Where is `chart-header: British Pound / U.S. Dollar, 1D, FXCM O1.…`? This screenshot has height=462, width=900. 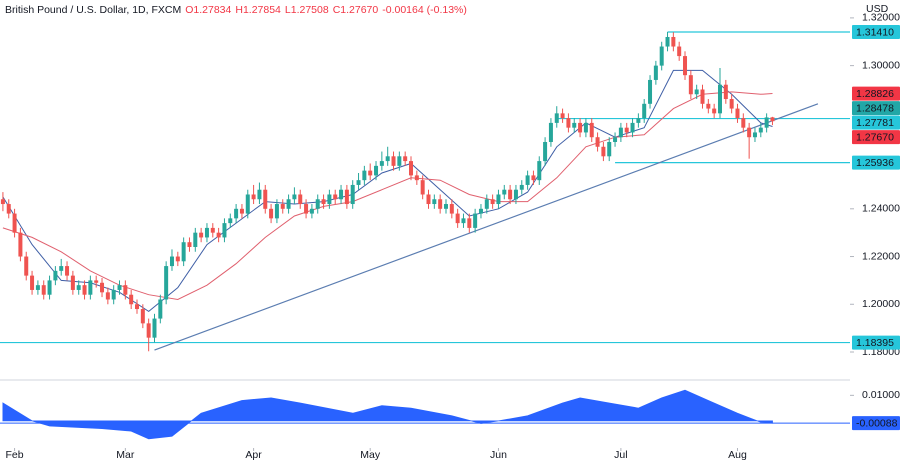
chart-header: British Pound / U.S. Dollar, 1D, FXCM O1.… is located at coordinates (236, 10).